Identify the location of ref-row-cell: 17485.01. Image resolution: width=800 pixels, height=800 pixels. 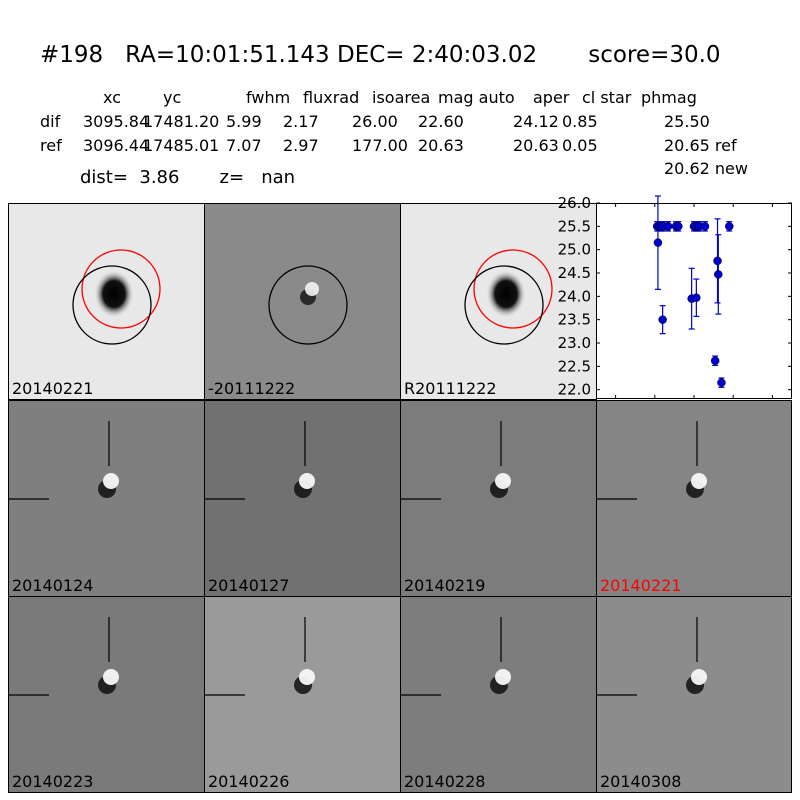
(181, 145).